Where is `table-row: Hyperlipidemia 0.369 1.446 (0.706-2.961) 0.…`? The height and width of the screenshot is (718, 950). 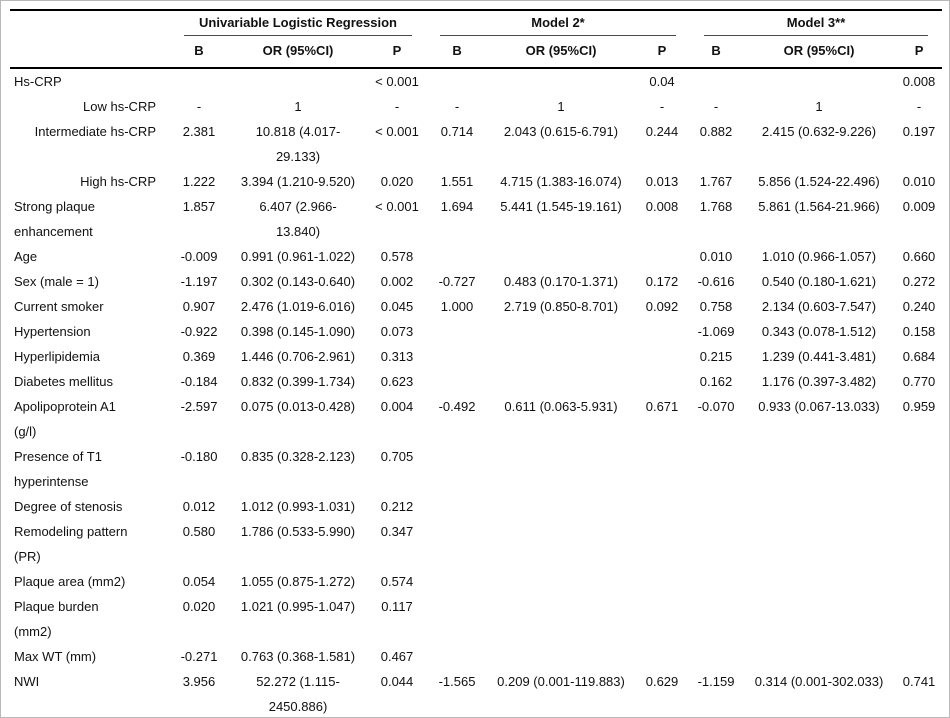
table-row: Hyperlipidemia 0.369 1.446 (0.706-2.961) 0.… is located at coordinates (476, 356).